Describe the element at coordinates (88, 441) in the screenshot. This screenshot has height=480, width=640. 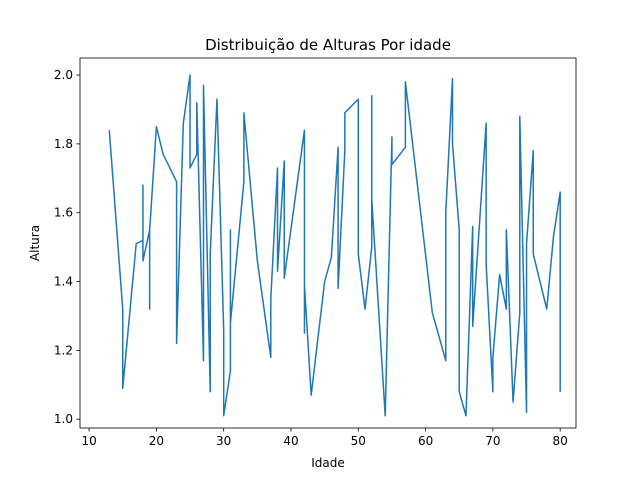
I see `x-tick-label: 10` at that location.